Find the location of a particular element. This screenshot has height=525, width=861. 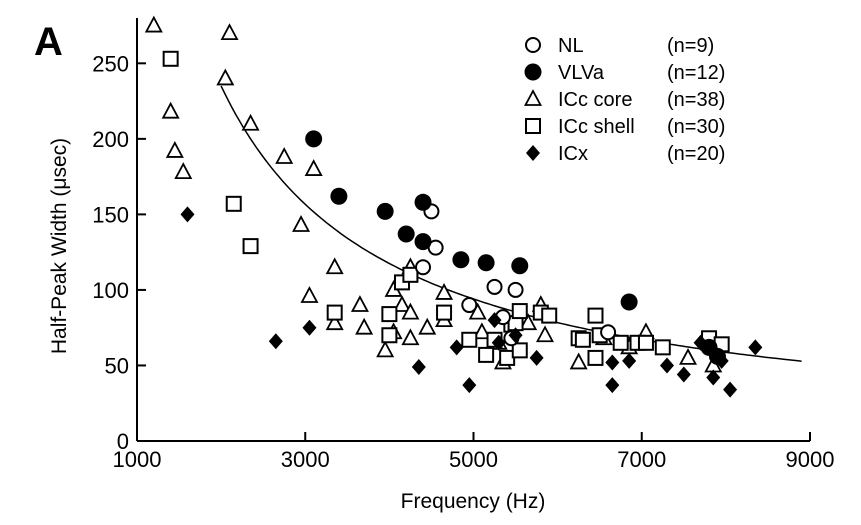

y-tick-label: 50 is located at coordinates (117, 365).